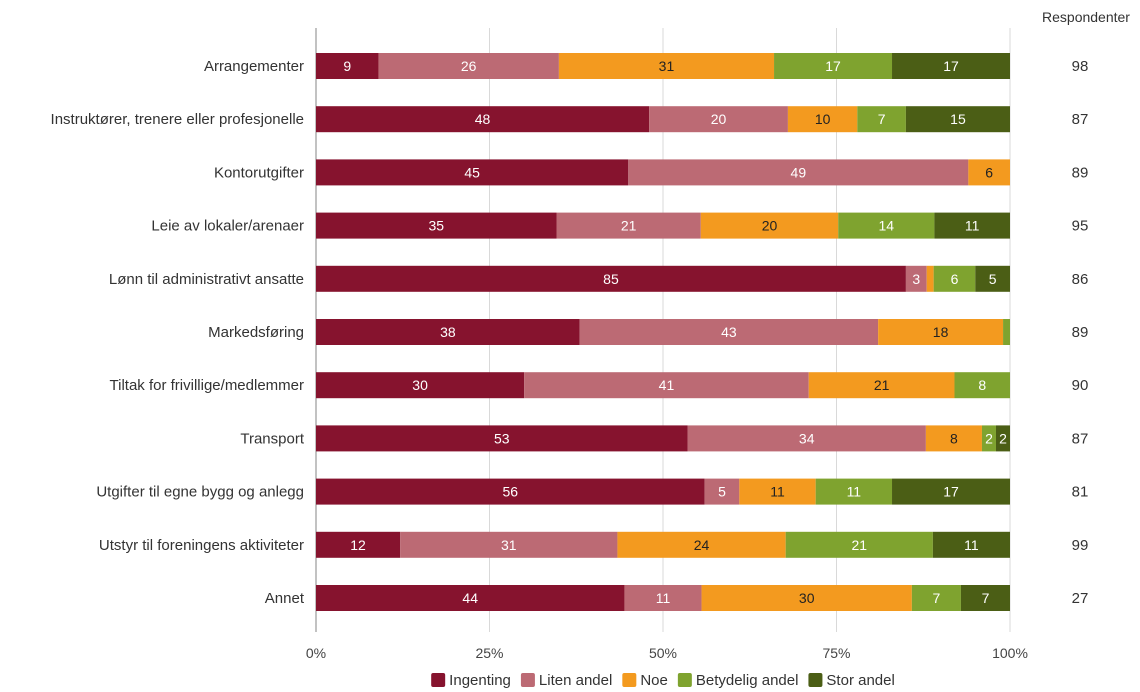 This screenshot has width=1140, height=692. What do you see at coordinates (489, 653) in the screenshot?
I see `x-tick-label: 25%` at bounding box center [489, 653].